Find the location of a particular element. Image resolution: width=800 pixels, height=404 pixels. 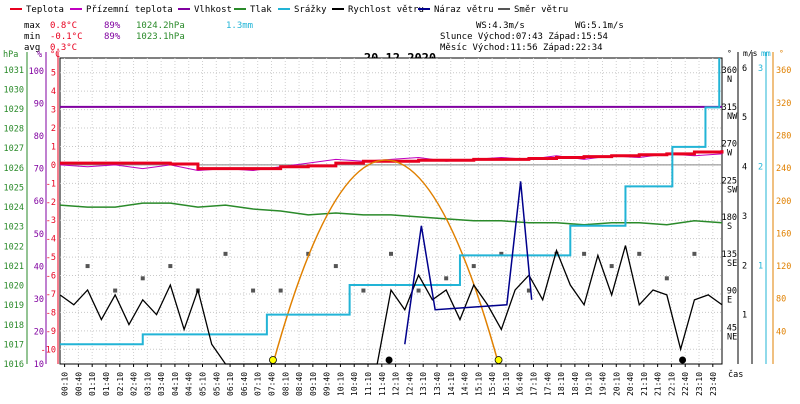

pressure-axis-tick: 1017 is located at coordinates (14, 345).